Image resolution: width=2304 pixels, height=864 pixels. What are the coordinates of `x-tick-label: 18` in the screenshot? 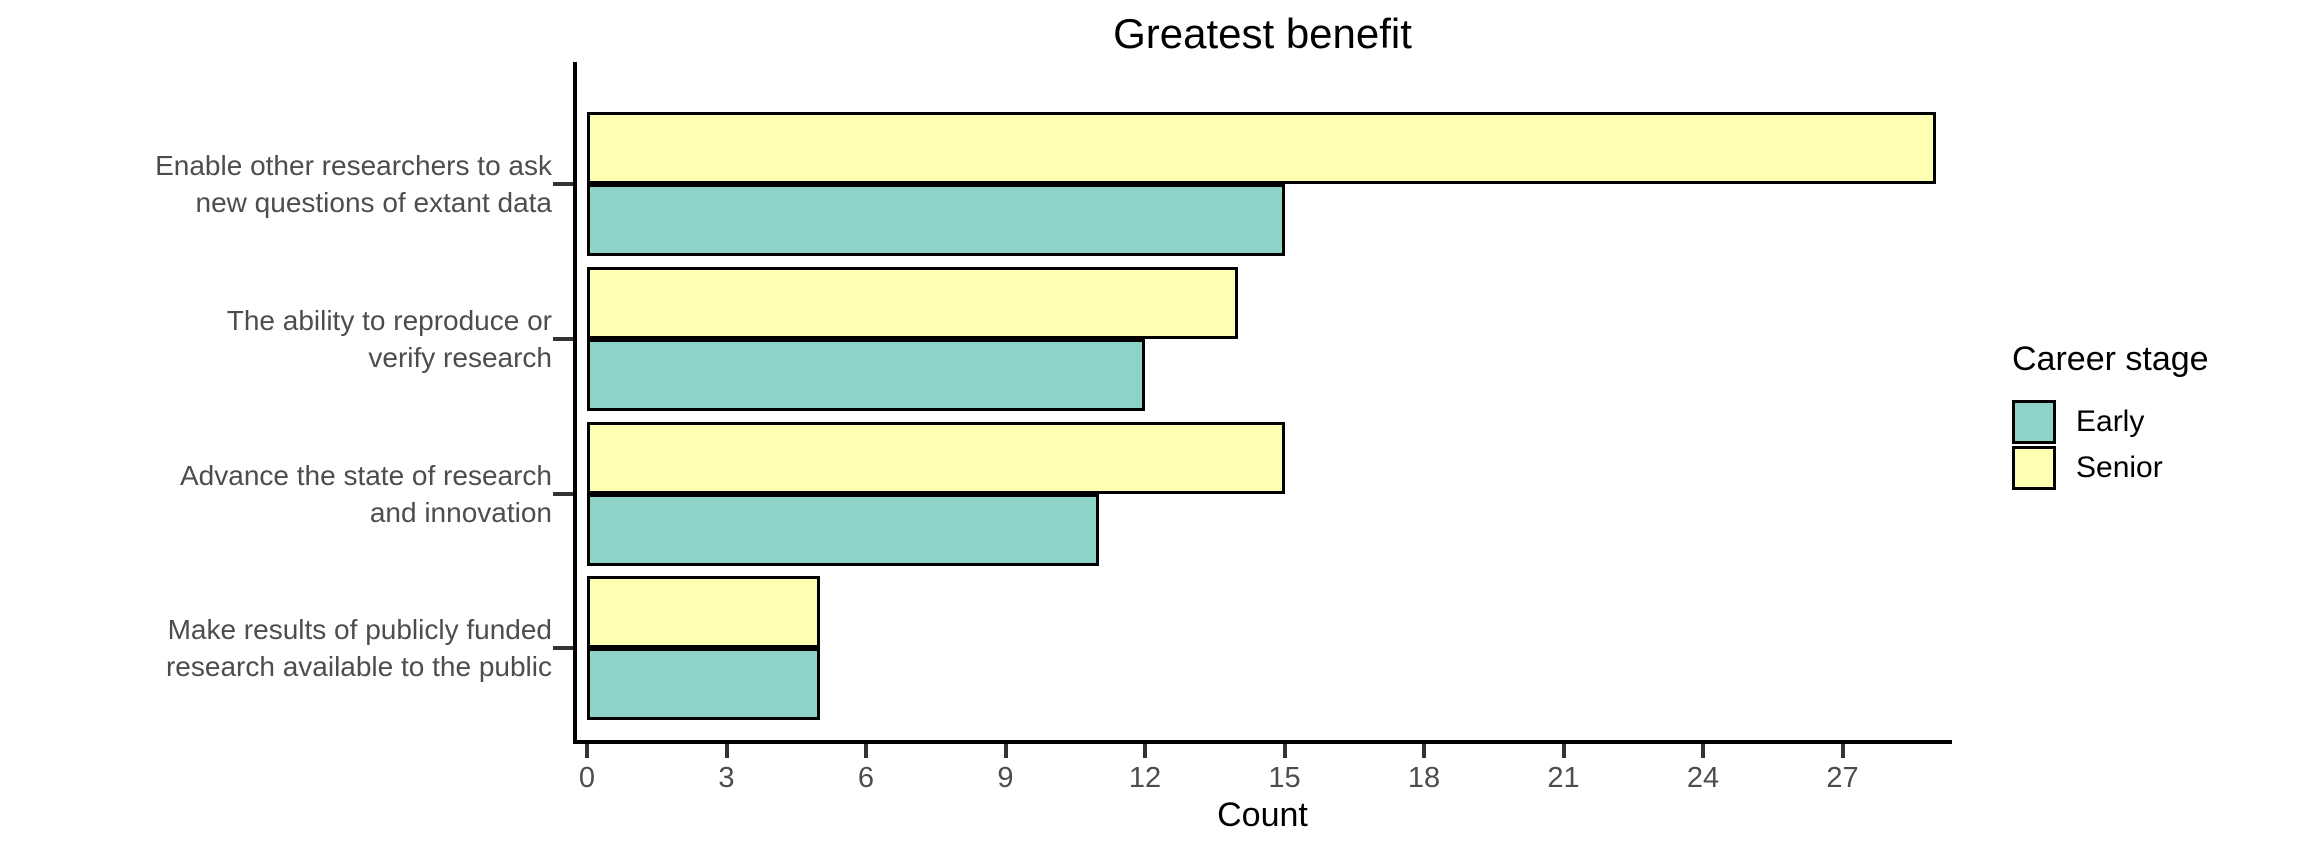 It's located at (1424, 778).